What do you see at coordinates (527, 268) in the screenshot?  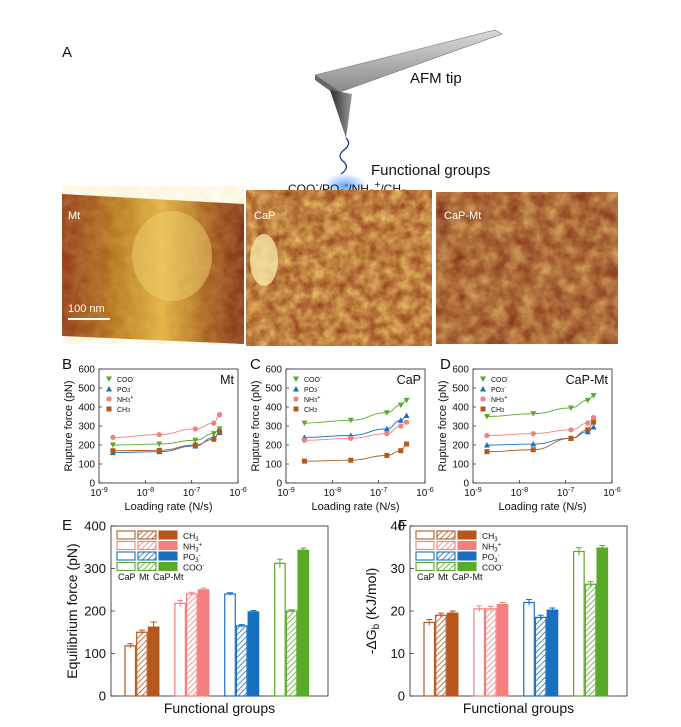 I see `afm-image-cap-mt: CaP-Mt` at bounding box center [527, 268].